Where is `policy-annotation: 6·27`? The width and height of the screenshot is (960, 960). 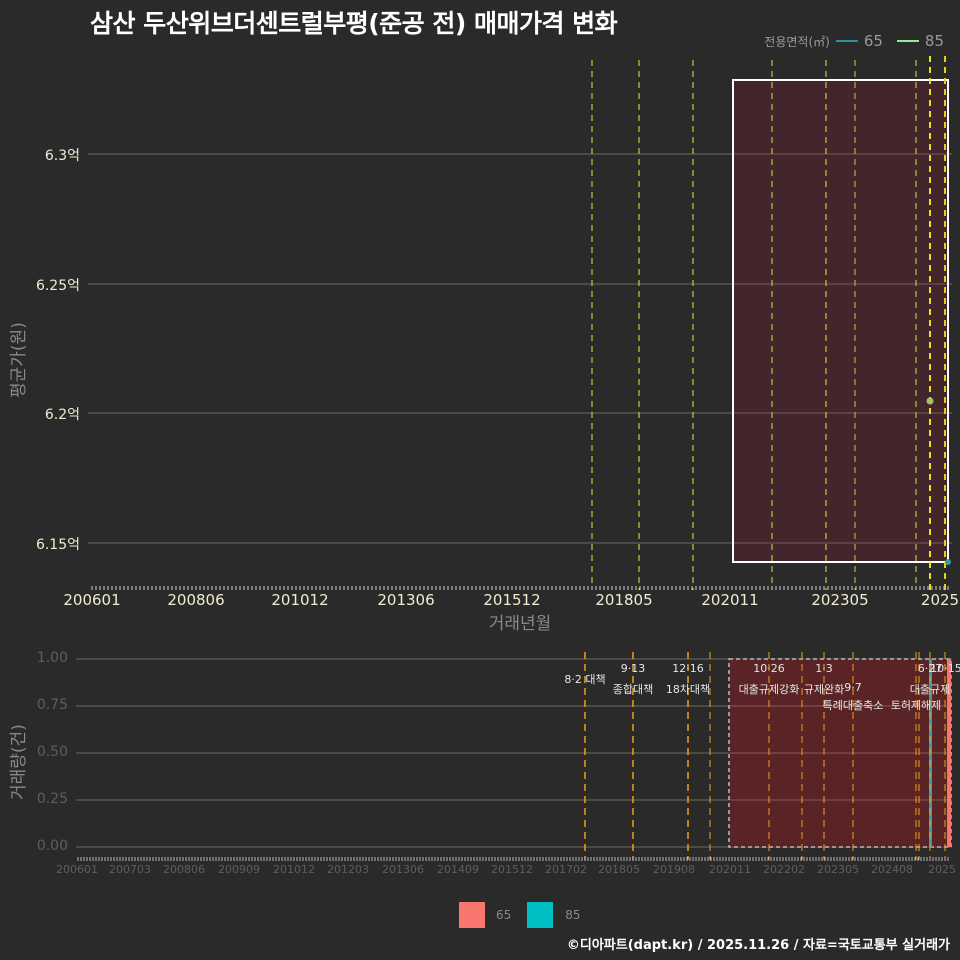 policy-annotation: 6·27 is located at coordinates (930, 668).